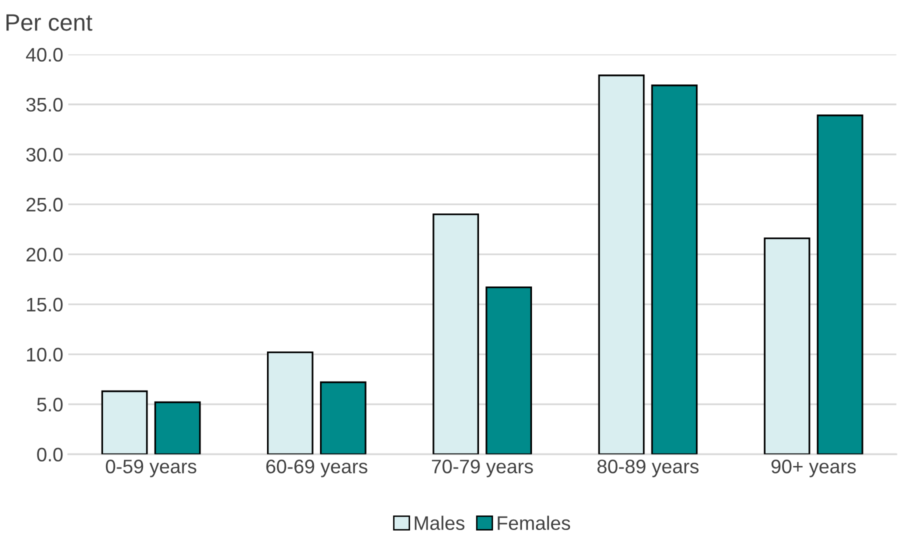 The image size is (910, 544). I want to click on y-tick-label: 40.0, so click(44, 55).